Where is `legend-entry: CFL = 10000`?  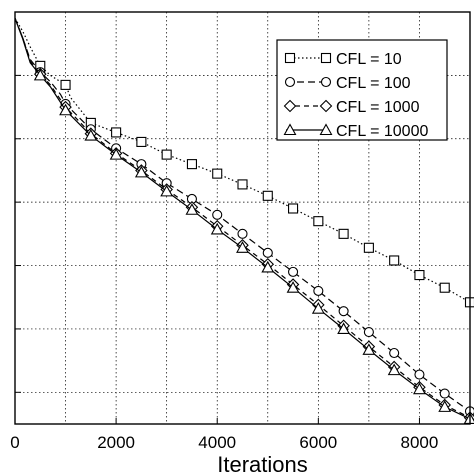 legend-entry: CFL = 10000 is located at coordinates (355, 131).